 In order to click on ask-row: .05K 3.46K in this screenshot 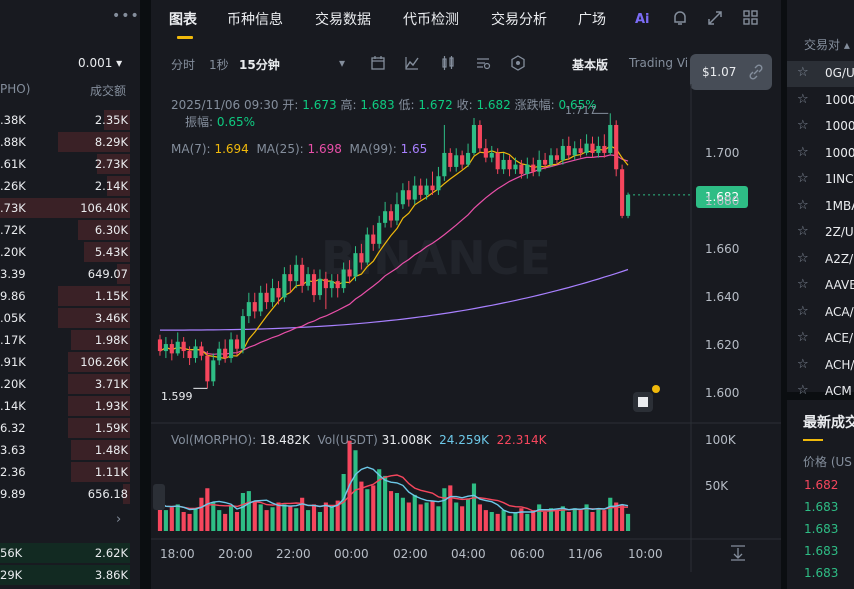, I will do `click(70, 318)`.